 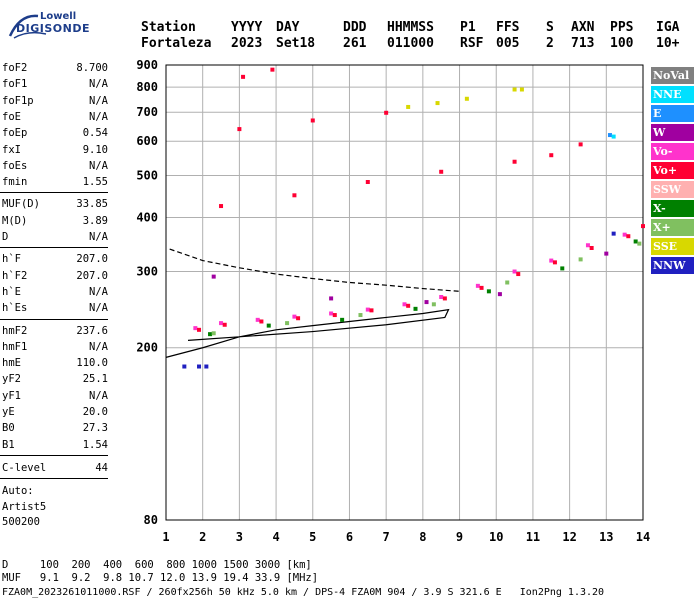 I want to click on param-row: fmin 1.55, so click(x=55, y=182).